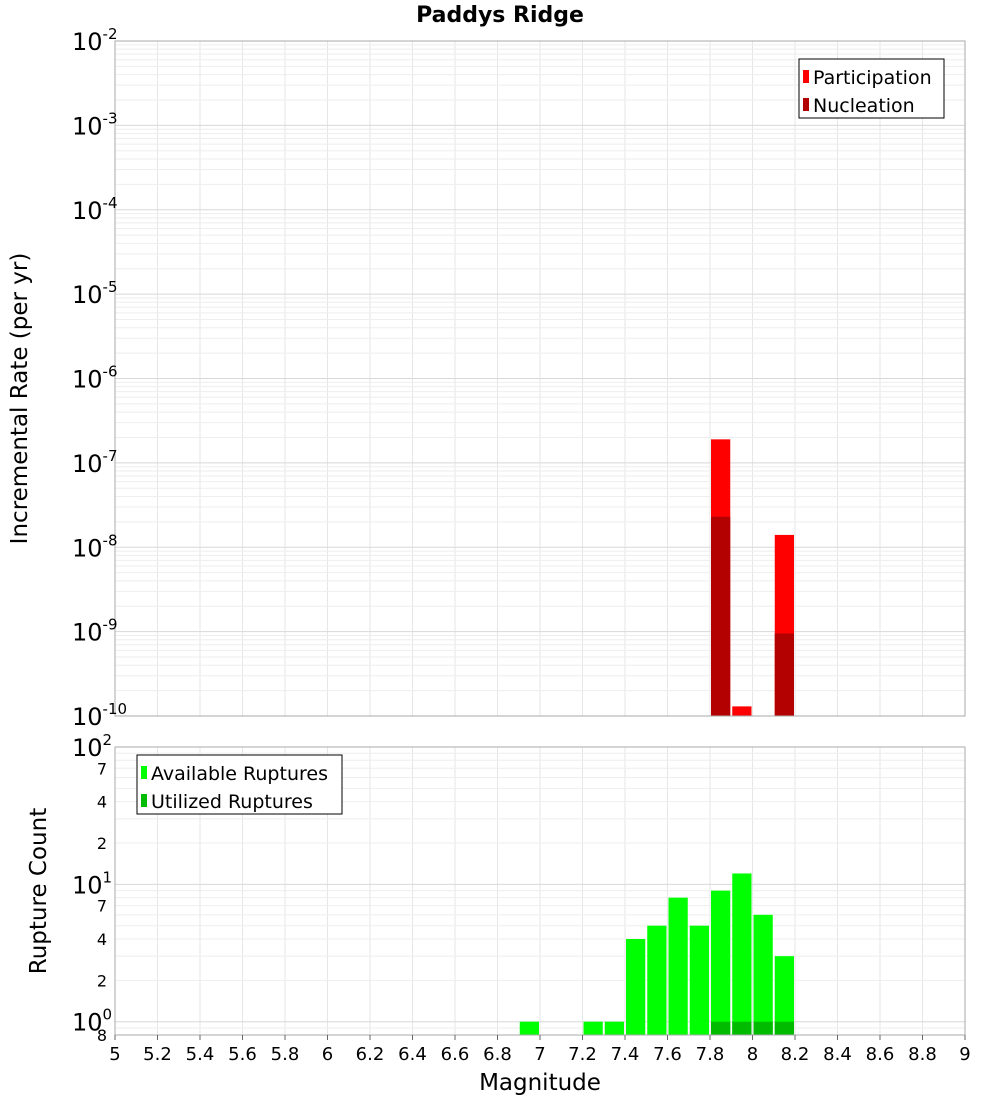 The height and width of the screenshot is (1100, 1000). I want to click on top-legend: Participation Nucleation, so click(871, 88).